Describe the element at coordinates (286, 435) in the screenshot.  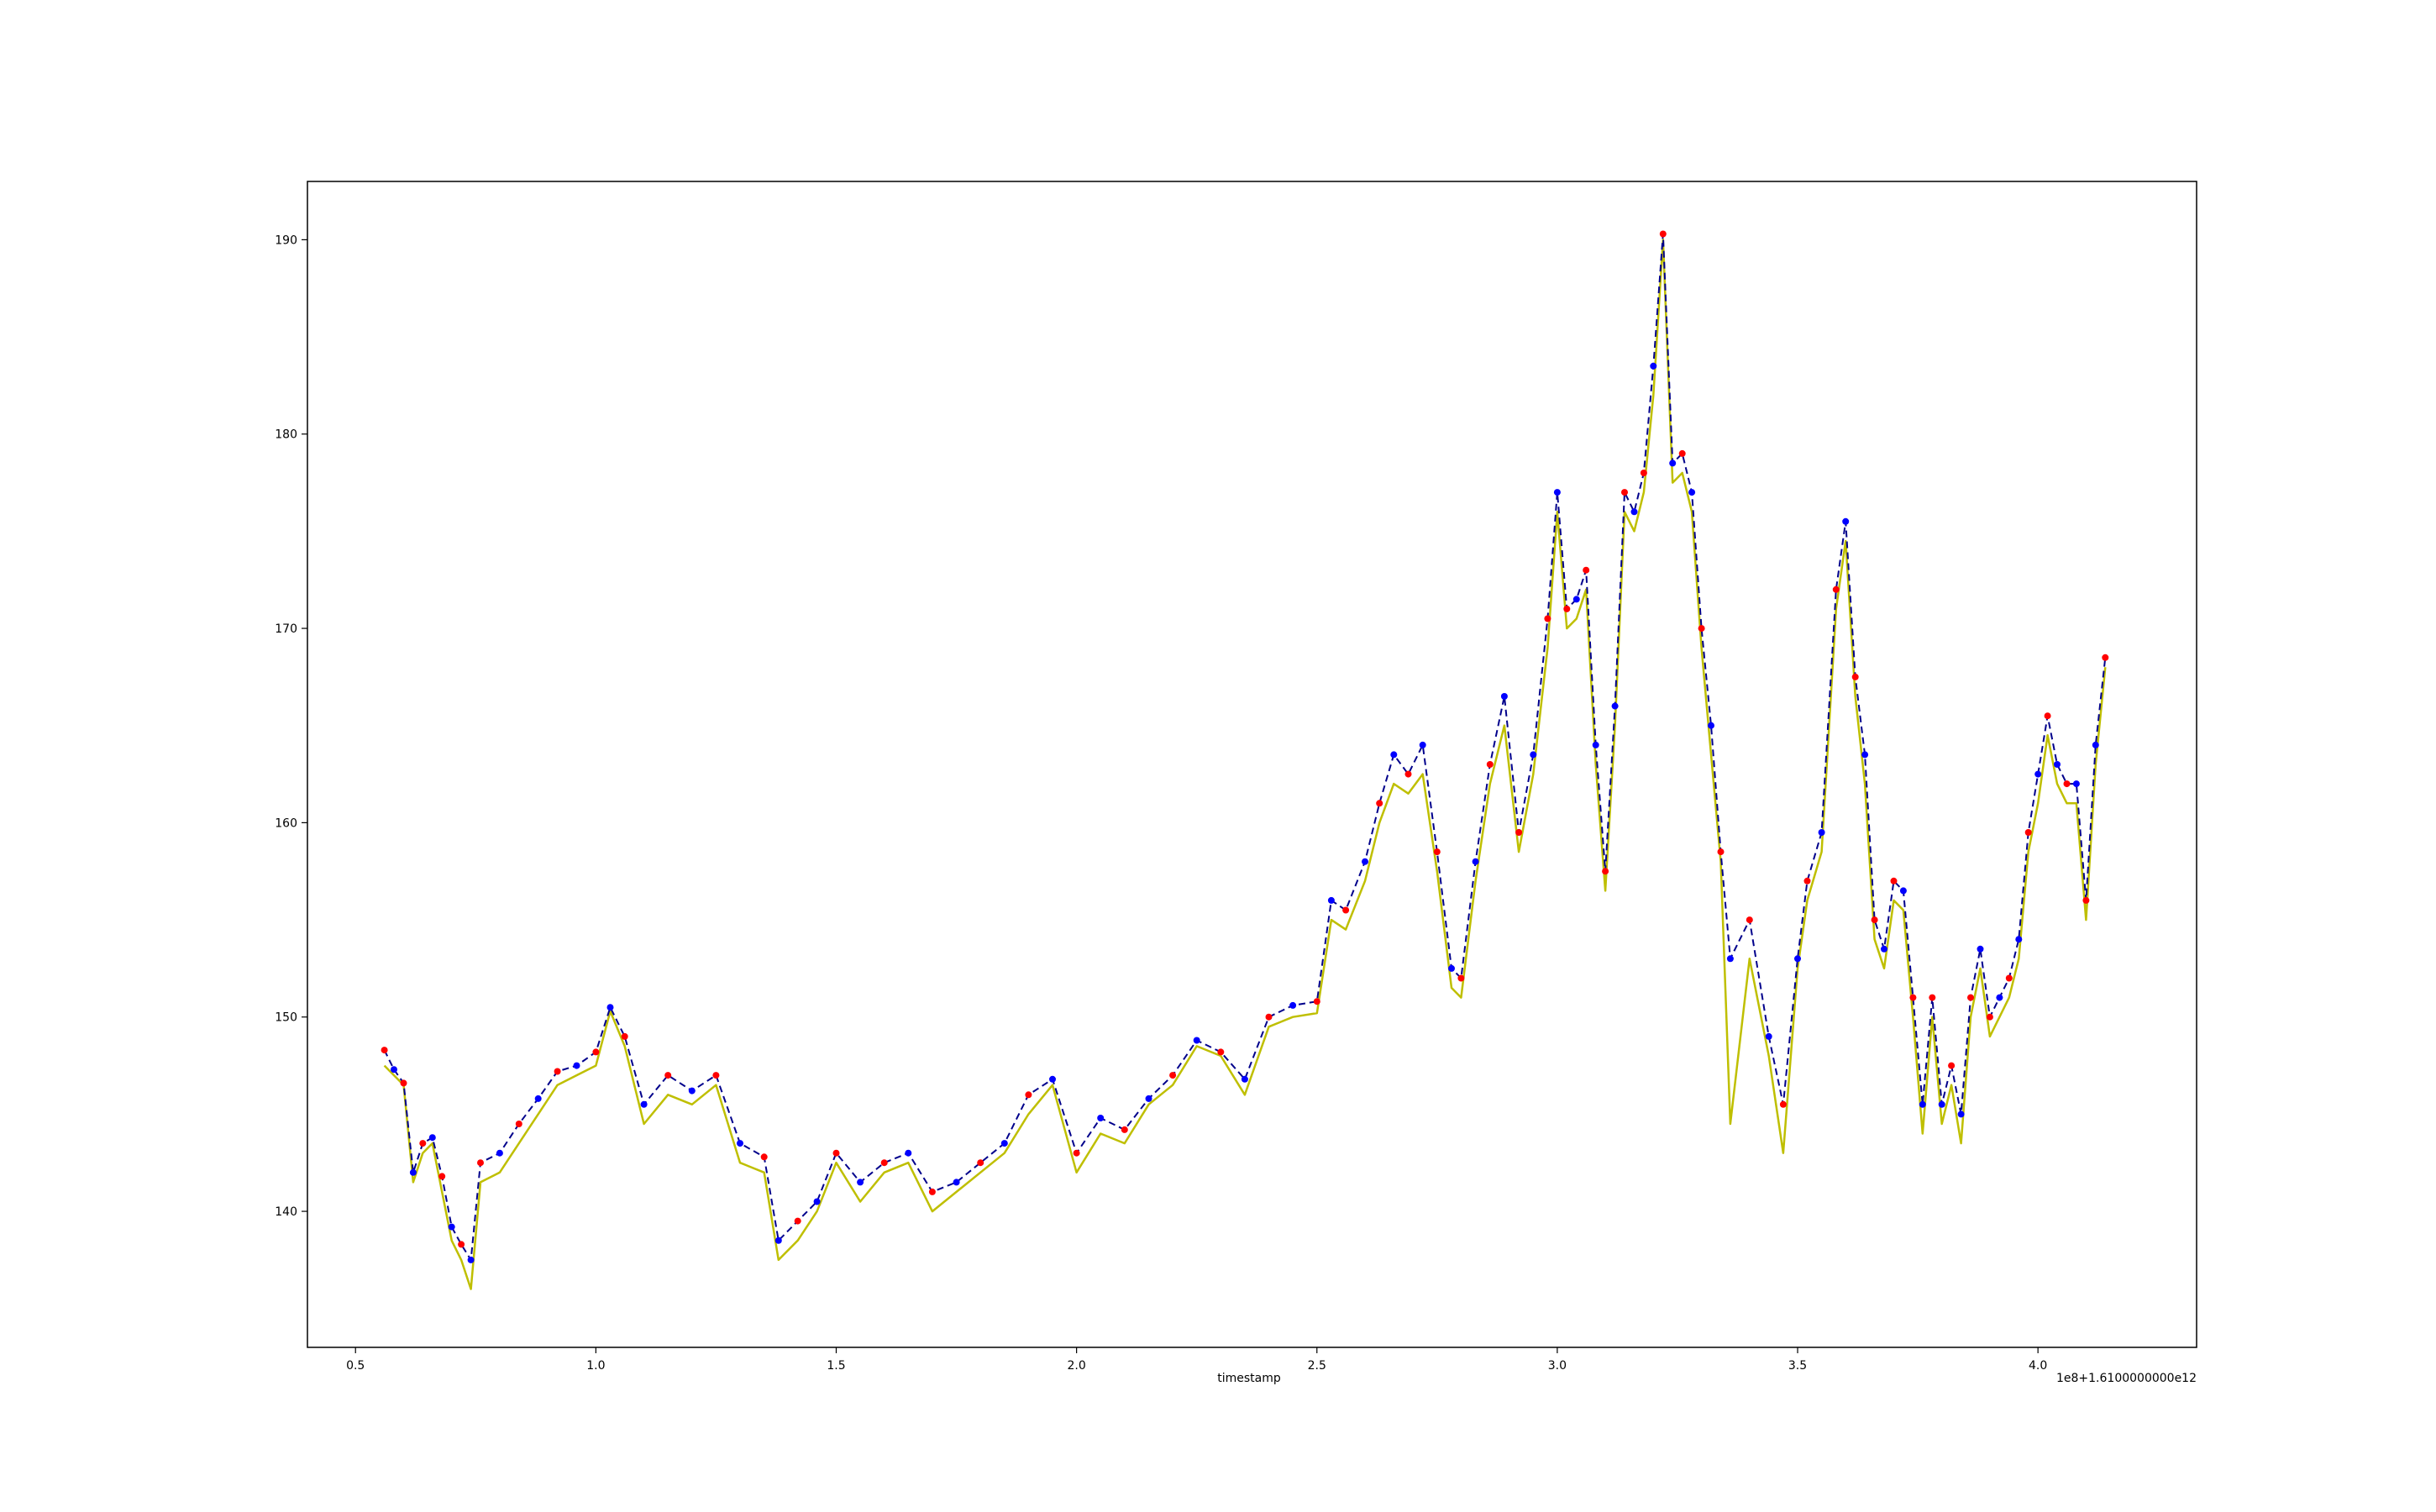
I see `y-tick-label: 180` at that location.